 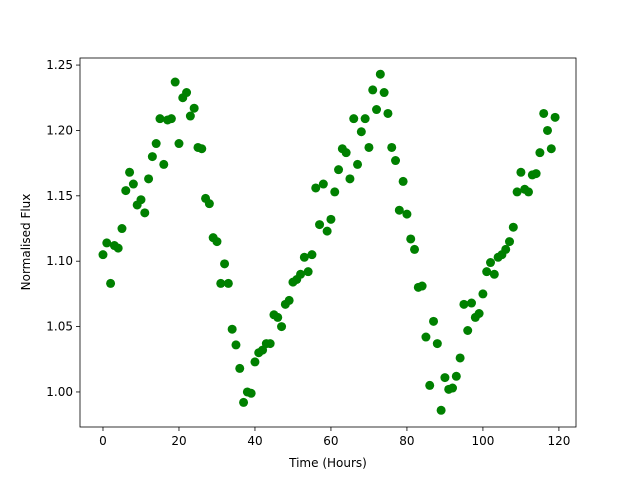 I want to click on y-tick-label: 1.10, so click(x=59, y=261).